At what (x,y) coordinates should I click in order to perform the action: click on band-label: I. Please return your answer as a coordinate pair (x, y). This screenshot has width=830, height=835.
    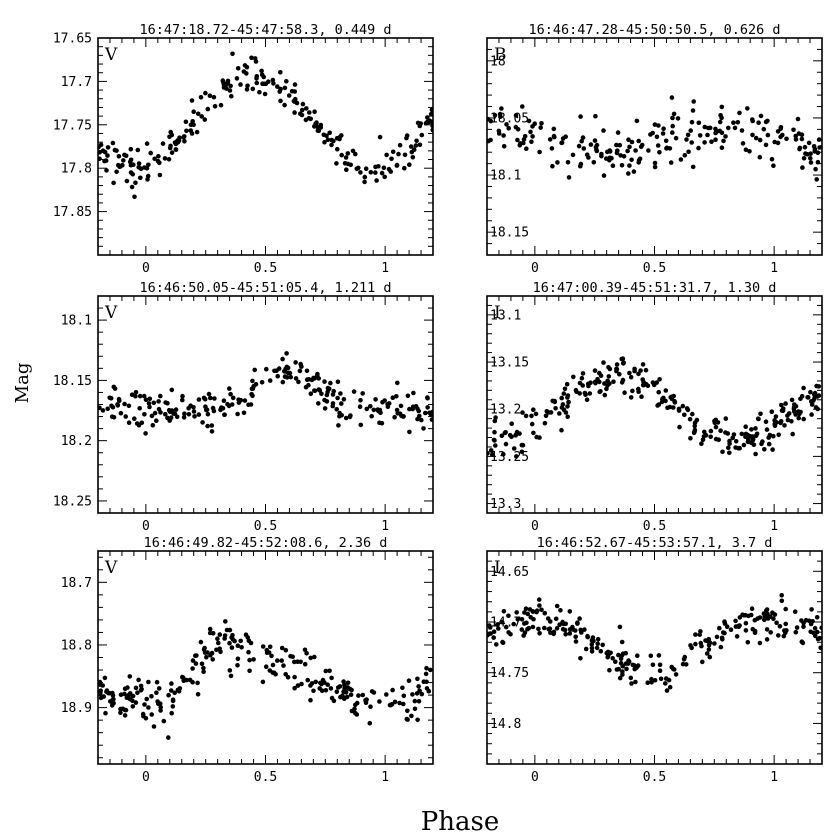
    Looking at the image, I should click on (497, 568).